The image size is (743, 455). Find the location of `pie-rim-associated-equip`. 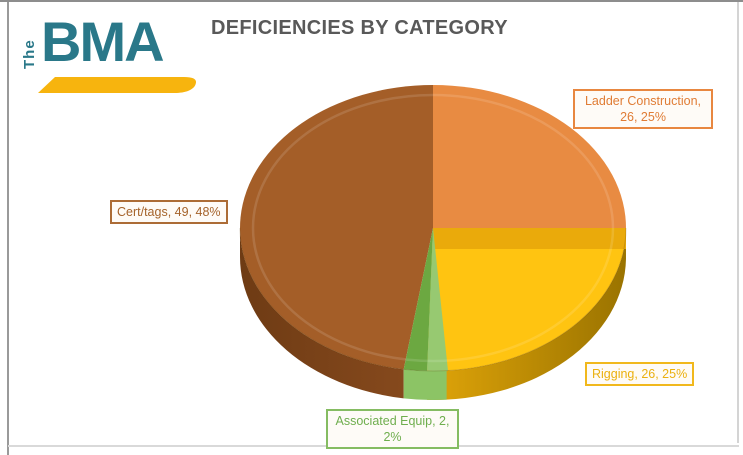

pie-rim-associated-equip is located at coordinates (425, 384).